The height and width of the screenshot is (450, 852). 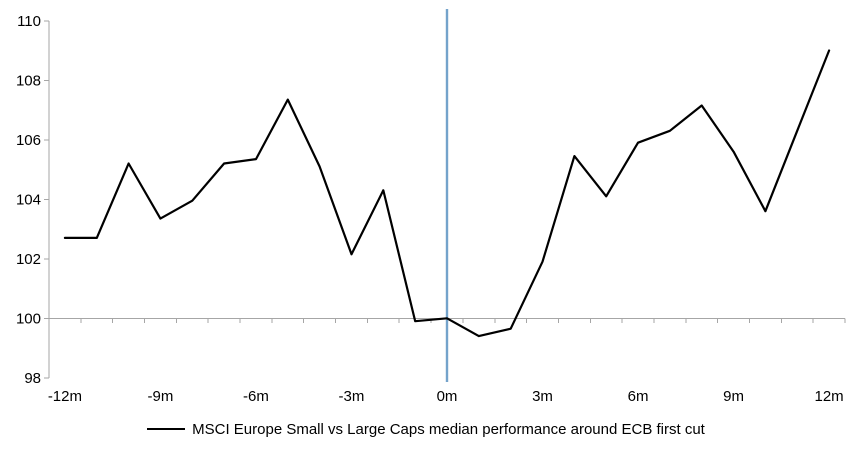 I want to click on x-tick-label: -12m, so click(x=65, y=396).